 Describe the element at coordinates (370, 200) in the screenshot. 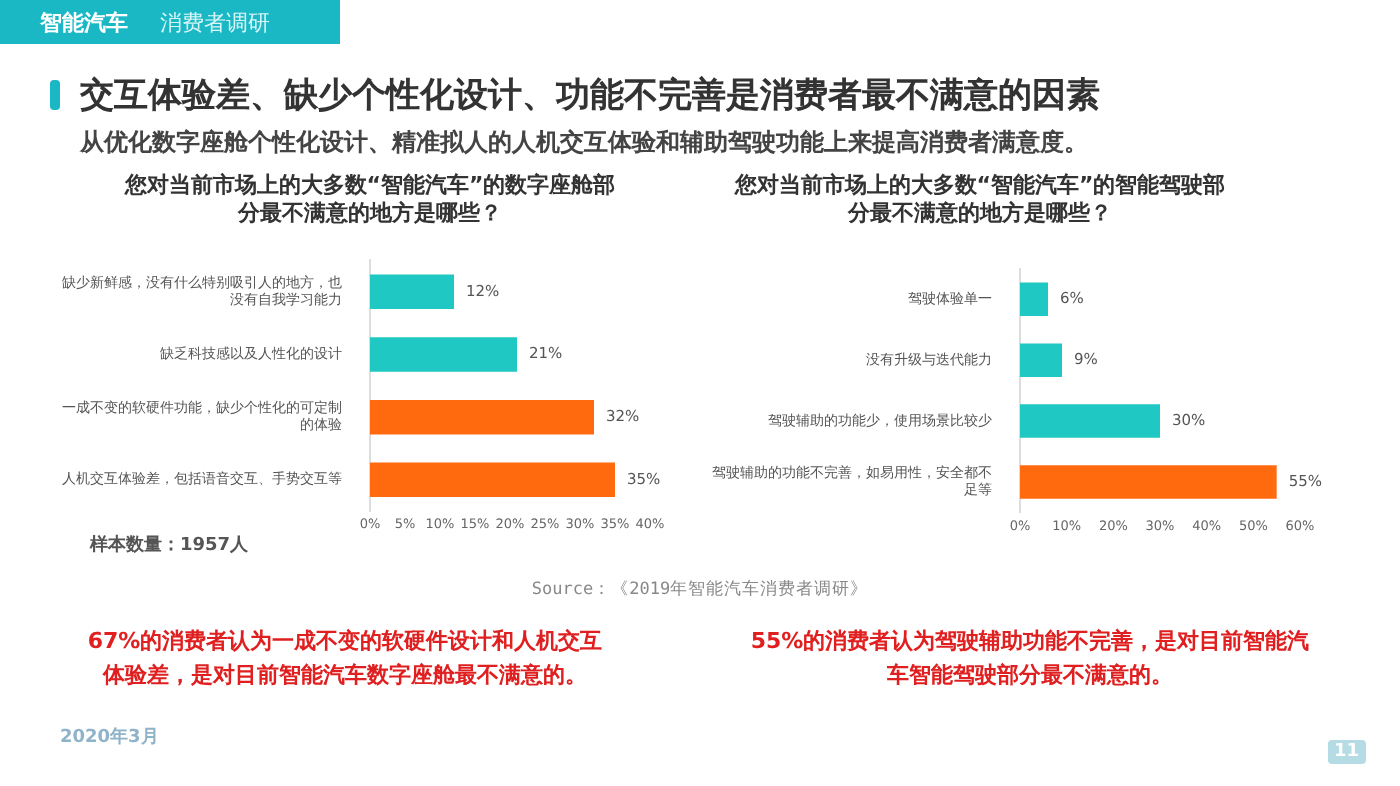

I see `chart-title: 您对当前市场上的大多数“智能汽车”的数字座舱部分最不满意的地方是哪些？` at that location.